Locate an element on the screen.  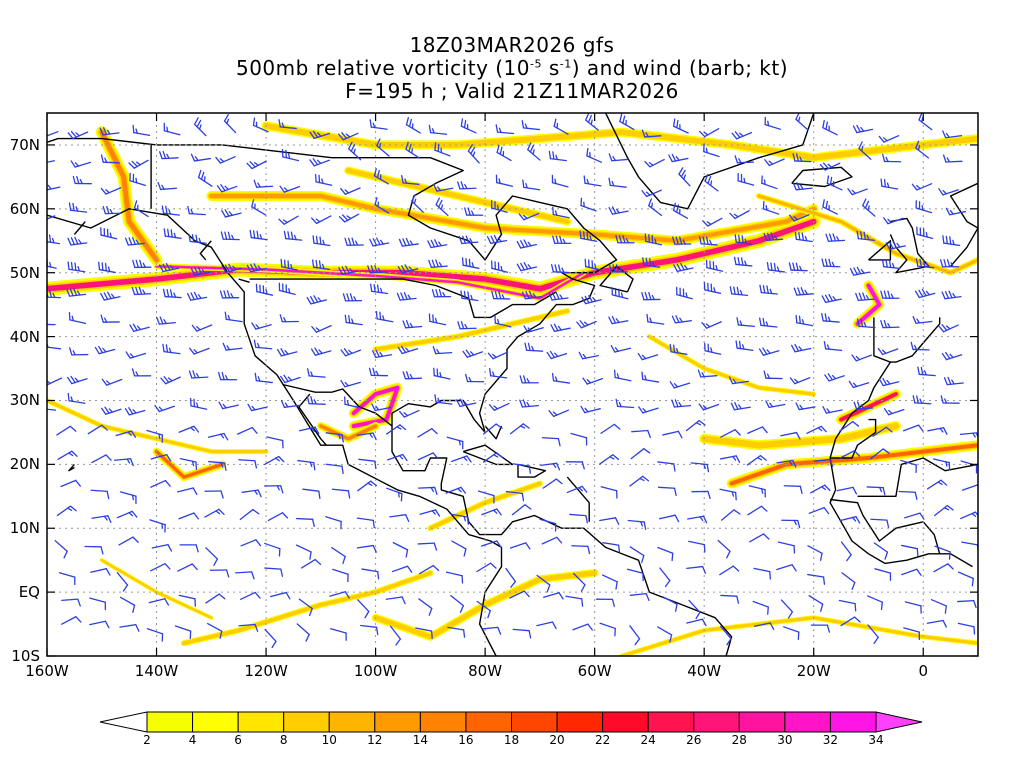
lat-label-7: EQ is located at coordinates (29, 592).